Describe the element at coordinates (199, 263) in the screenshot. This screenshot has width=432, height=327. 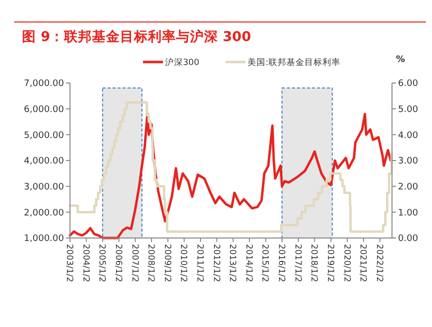
I see `x-tick-label: 2011/1/2` at that location.